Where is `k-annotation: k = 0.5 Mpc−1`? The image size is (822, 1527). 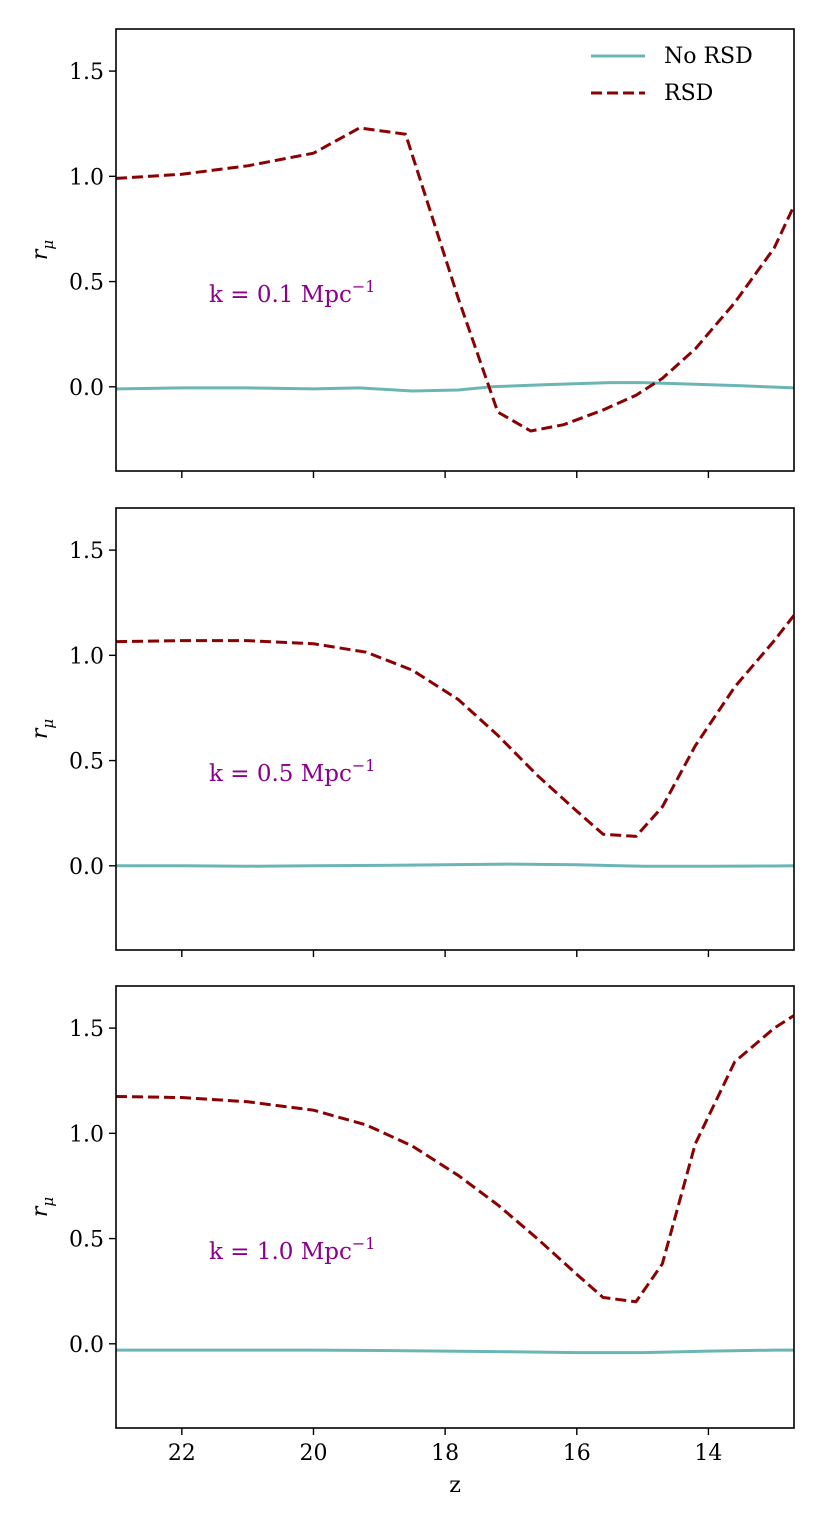 k-annotation: k = 0.5 Mpc−1 is located at coordinates (292, 771).